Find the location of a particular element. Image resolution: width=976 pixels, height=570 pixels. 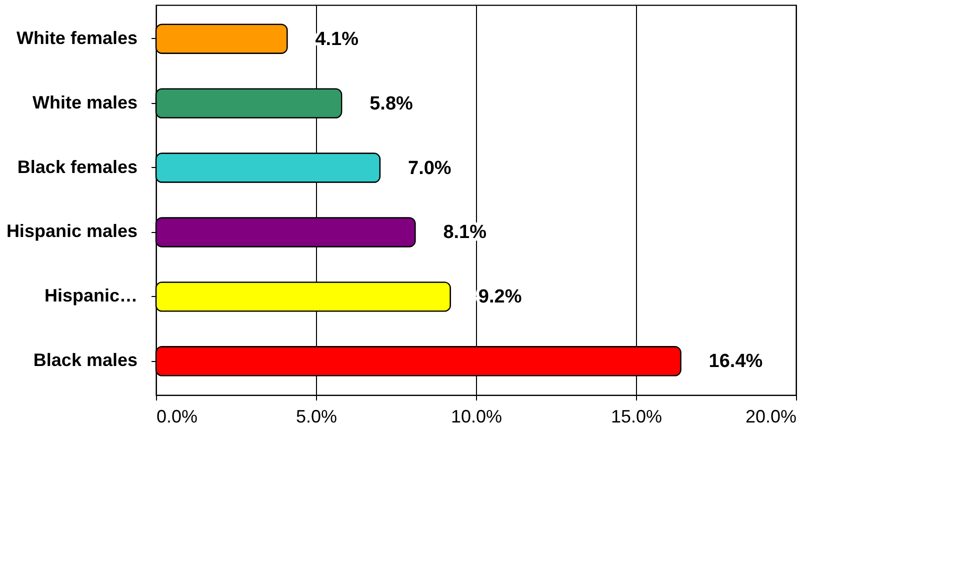

x-tick-label: 20.0% is located at coordinates (770, 416).